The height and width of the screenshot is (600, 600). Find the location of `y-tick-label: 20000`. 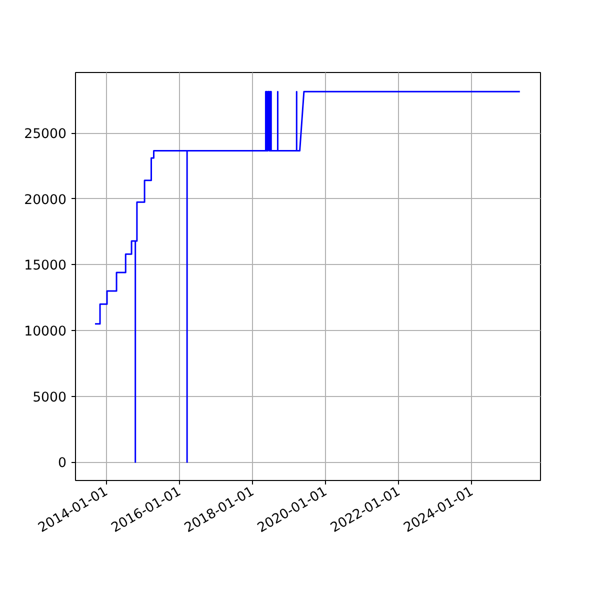

y-tick-label: 20000 is located at coordinates (45, 200).